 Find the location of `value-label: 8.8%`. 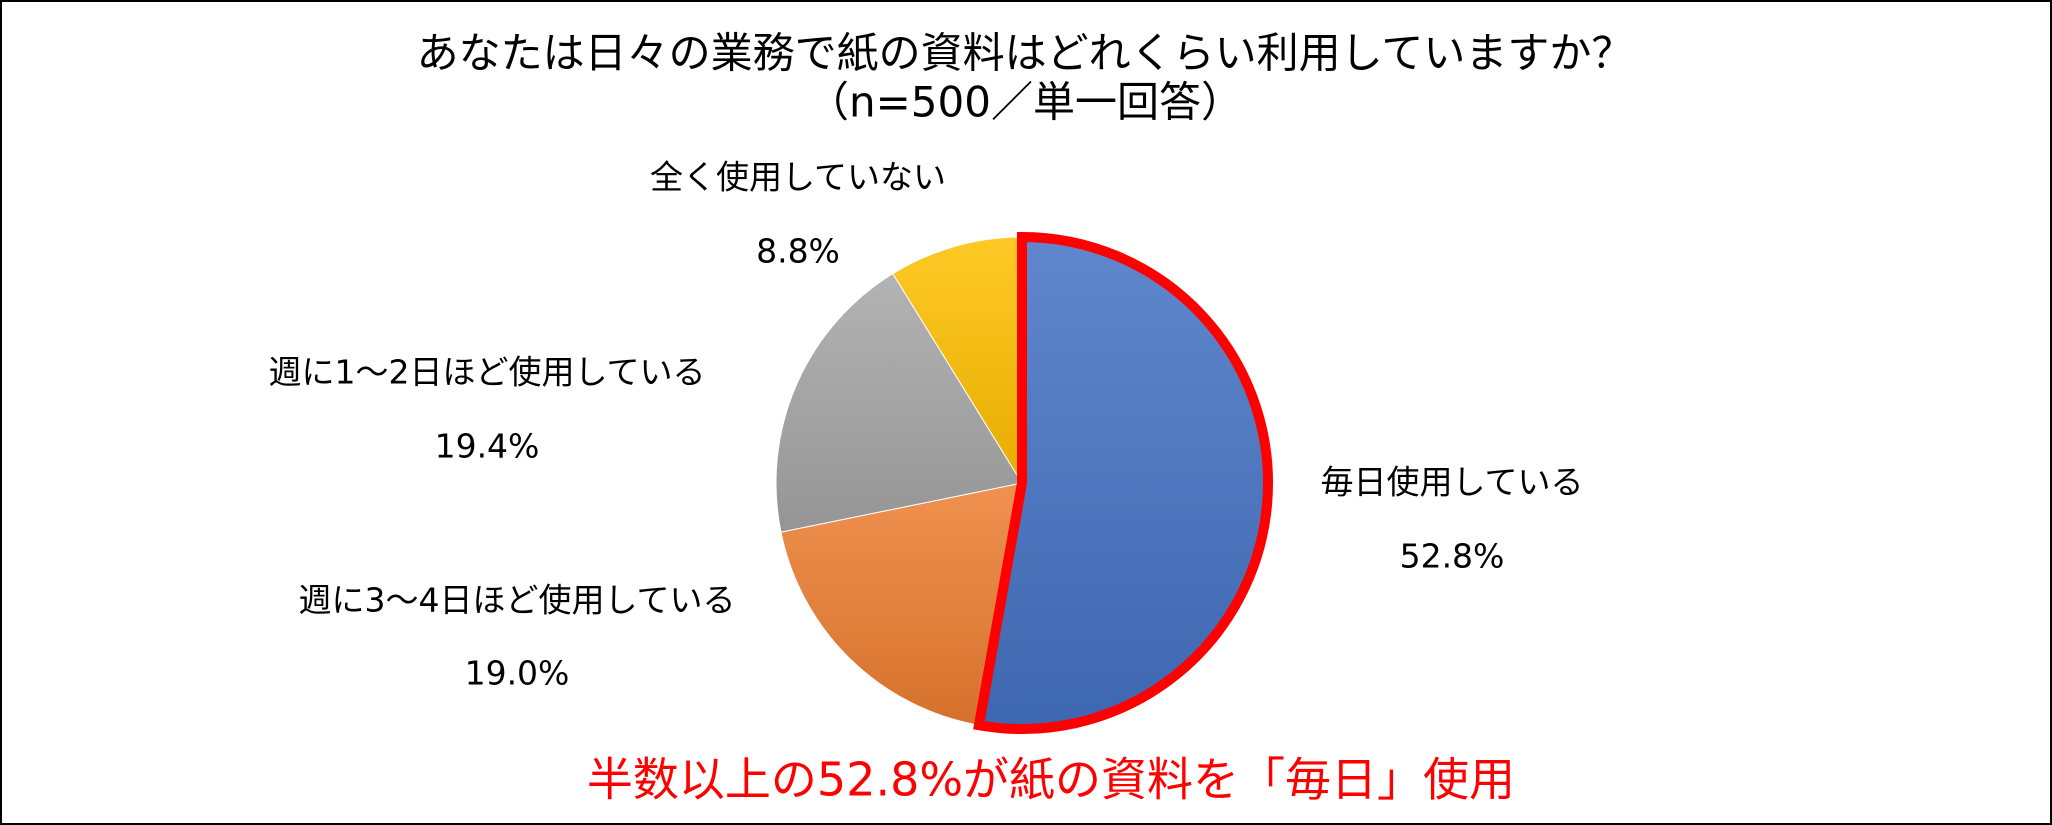

value-label: 8.8% is located at coordinates (798, 251).